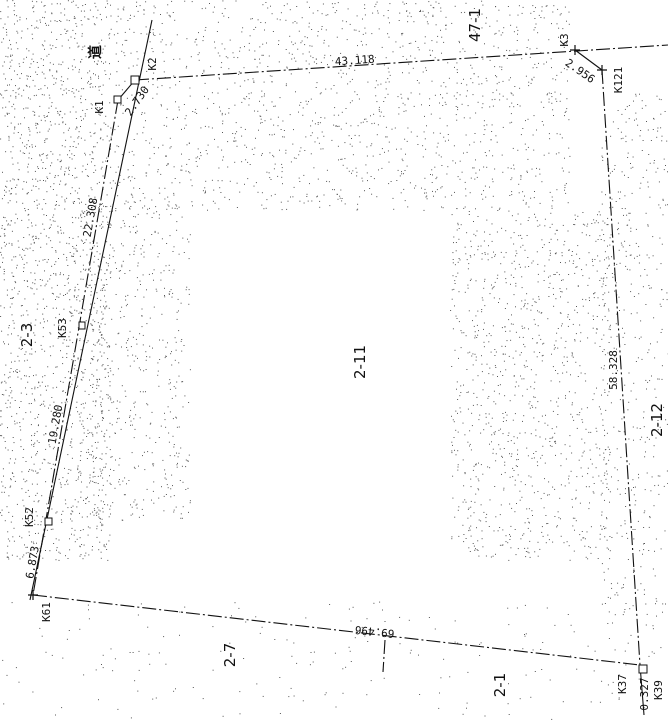 The height and width of the screenshot is (720, 668). I want to click on distance-bottom-right: 0.327, so click(644, 693).